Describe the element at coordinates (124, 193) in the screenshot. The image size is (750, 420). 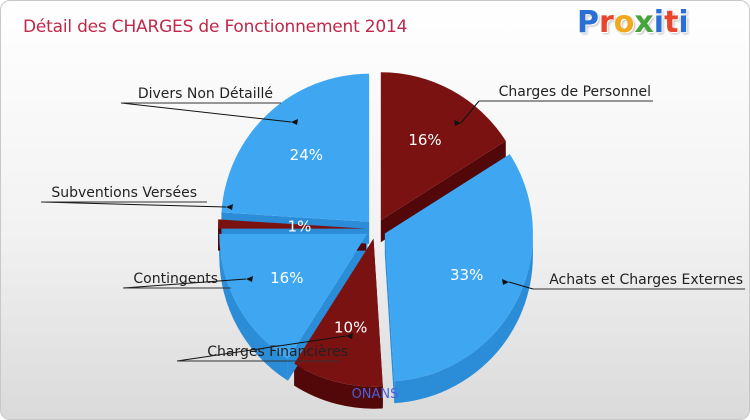
I see `slice-label: Subventions Versées` at that location.